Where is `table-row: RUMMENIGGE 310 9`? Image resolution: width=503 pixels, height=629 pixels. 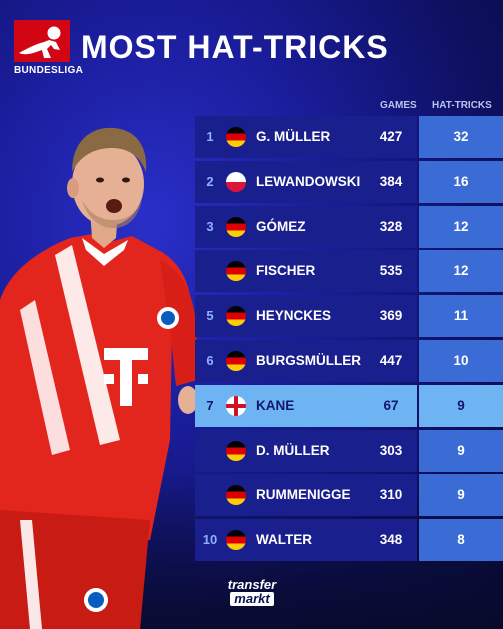
table-row: RUMMENIGGE 310 9 is located at coordinates (349, 495).